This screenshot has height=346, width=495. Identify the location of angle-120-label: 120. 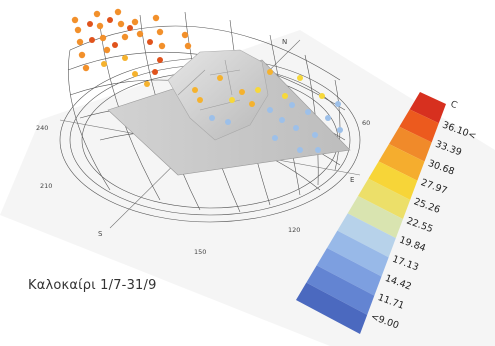
(294, 230).